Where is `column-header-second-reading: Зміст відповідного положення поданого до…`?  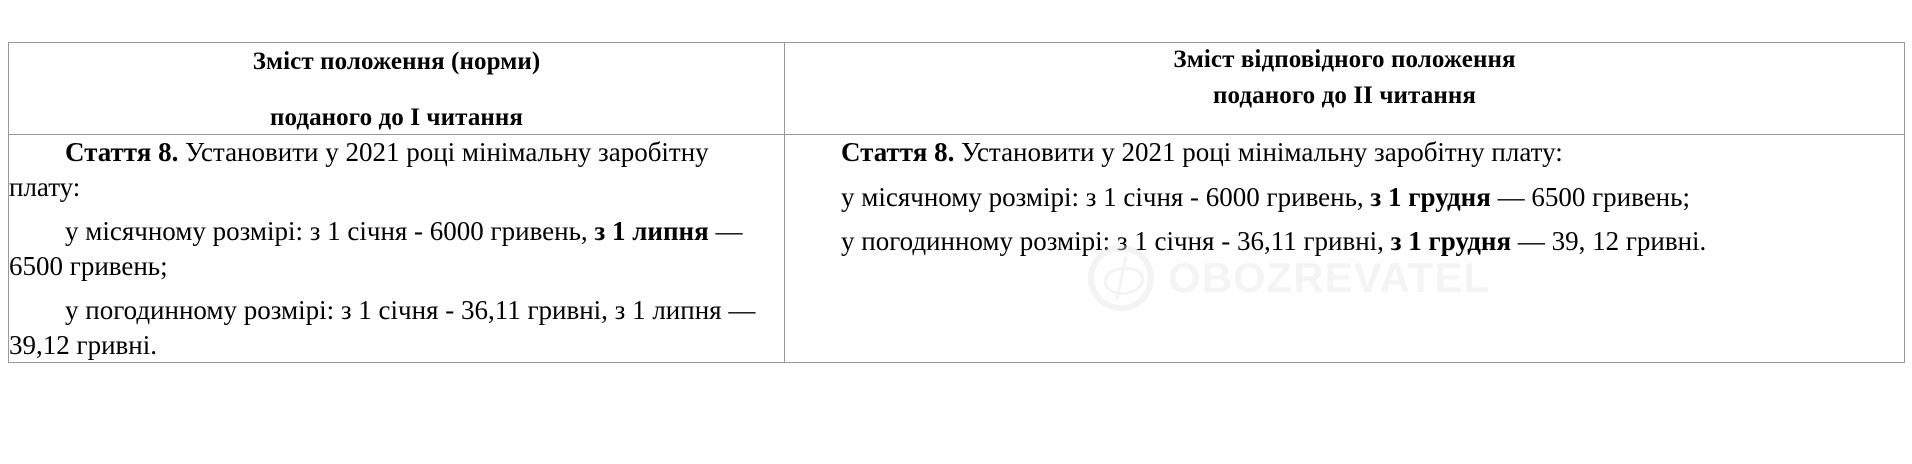
column-header-second-reading: Зміст відповідного положення поданого до… is located at coordinates (1344, 88).